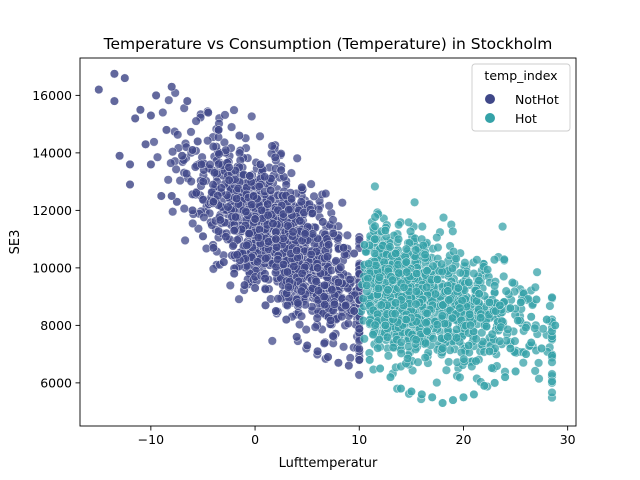 The width and height of the screenshot is (640, 480). I want to click on y-tick-label: 14000, so click(52, 152).